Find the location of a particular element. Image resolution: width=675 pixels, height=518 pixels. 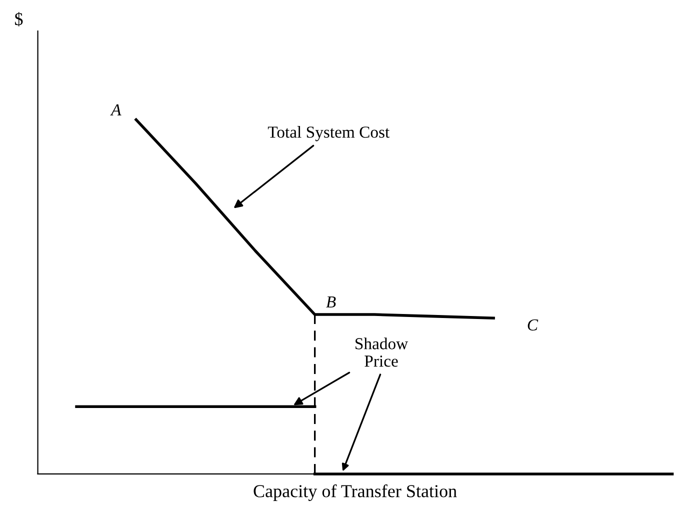

annotation: B is located at coordinates (331, 302).